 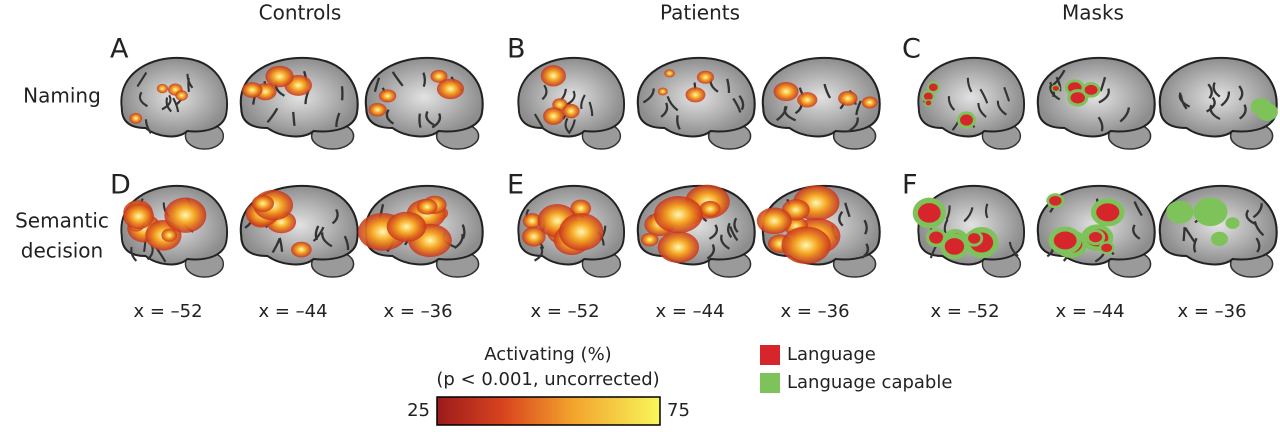 I want to click on legend-label: Language, so click(x=831, y=354).